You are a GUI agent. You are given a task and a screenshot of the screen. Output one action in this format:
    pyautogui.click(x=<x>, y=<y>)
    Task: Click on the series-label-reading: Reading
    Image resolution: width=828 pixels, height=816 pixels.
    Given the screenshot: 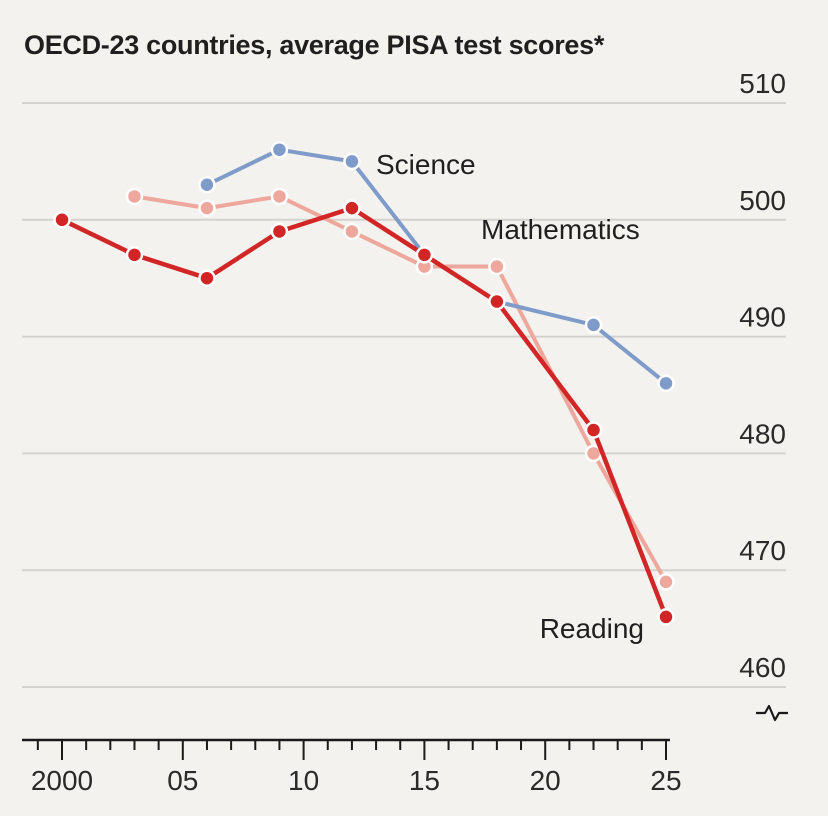 What is the action you would take?
    pyautogui.click(x=592, y=628)
    